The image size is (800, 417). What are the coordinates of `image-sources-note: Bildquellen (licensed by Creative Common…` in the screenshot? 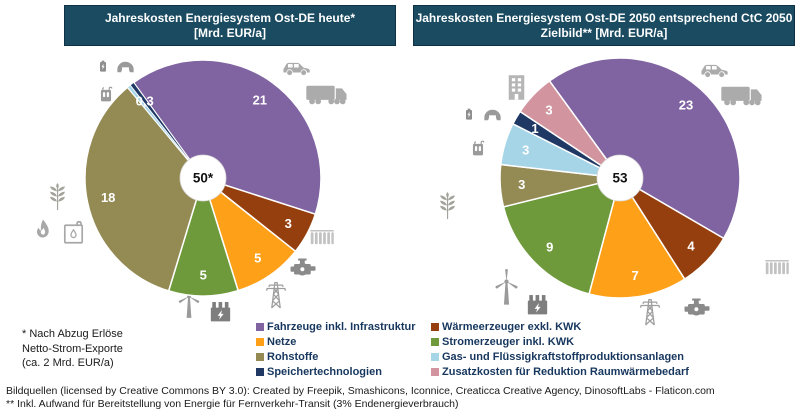 It's located at (360, 391).